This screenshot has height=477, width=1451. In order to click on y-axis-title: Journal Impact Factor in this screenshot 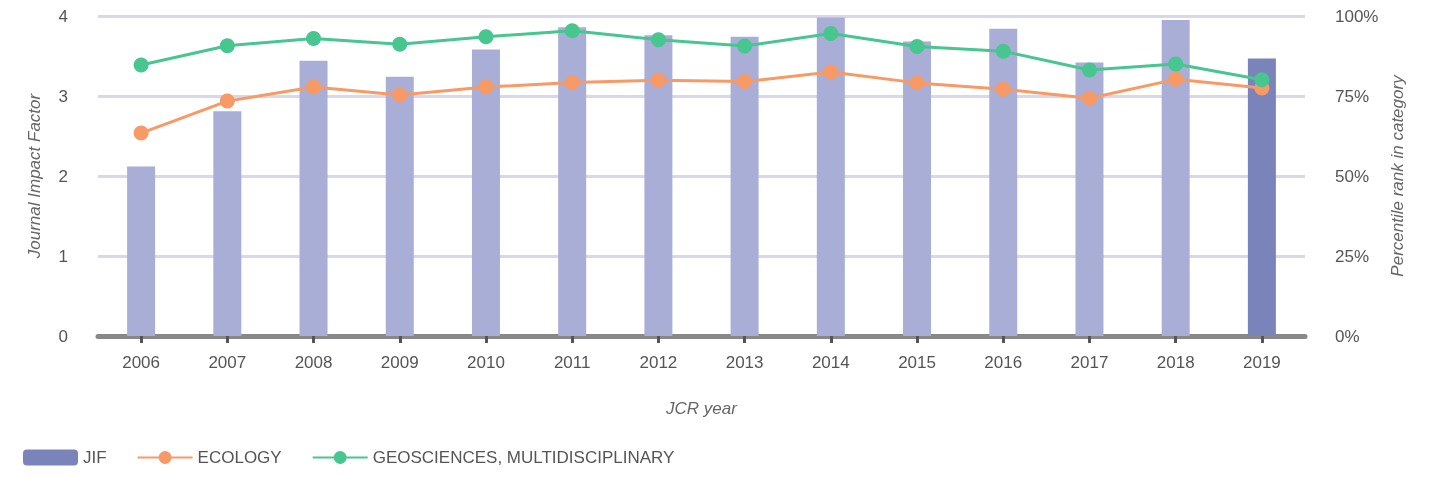, I will do `click(34, 176)`.